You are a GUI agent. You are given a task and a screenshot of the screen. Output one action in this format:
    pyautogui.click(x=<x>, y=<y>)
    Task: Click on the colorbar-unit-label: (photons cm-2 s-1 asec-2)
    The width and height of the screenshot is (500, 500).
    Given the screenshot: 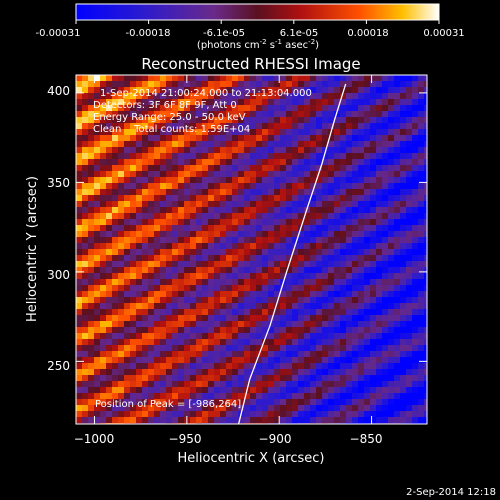 What is the action you would take?
    pyautogui.click(x=258, y=44)
    